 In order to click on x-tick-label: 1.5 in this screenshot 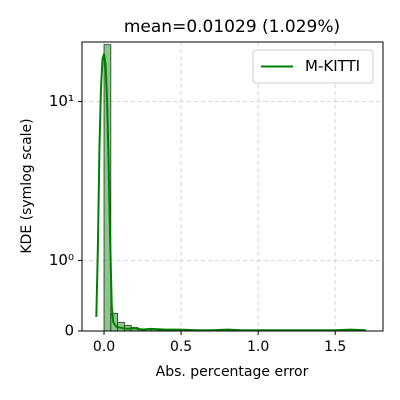, I will do `click(335, 347)`.